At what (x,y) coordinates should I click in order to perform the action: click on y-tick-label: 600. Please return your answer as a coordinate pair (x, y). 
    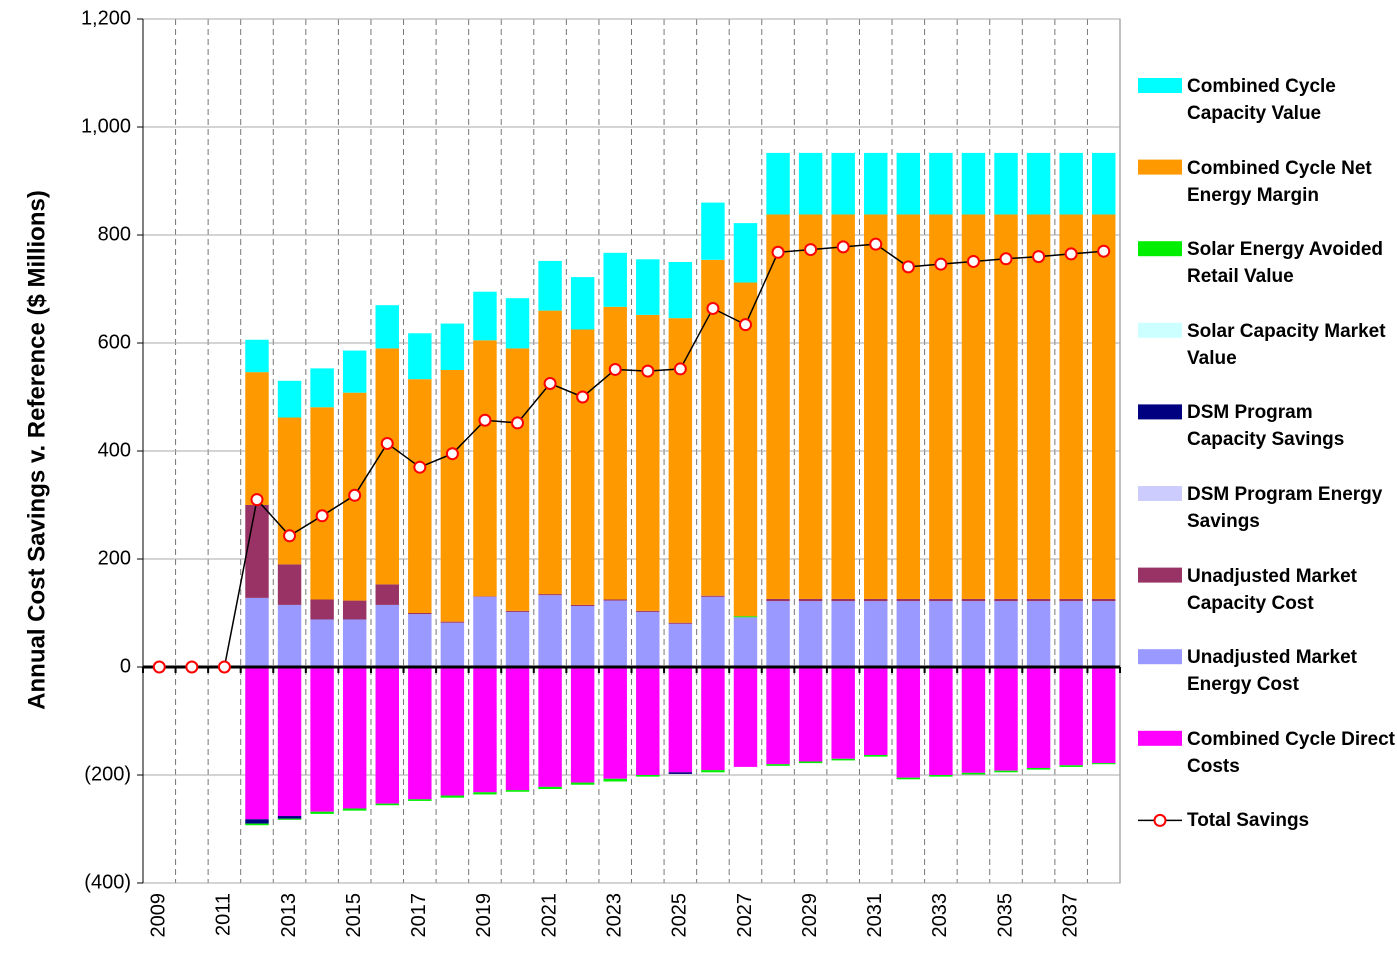
    Looking at the image, I should click on (114, 342).